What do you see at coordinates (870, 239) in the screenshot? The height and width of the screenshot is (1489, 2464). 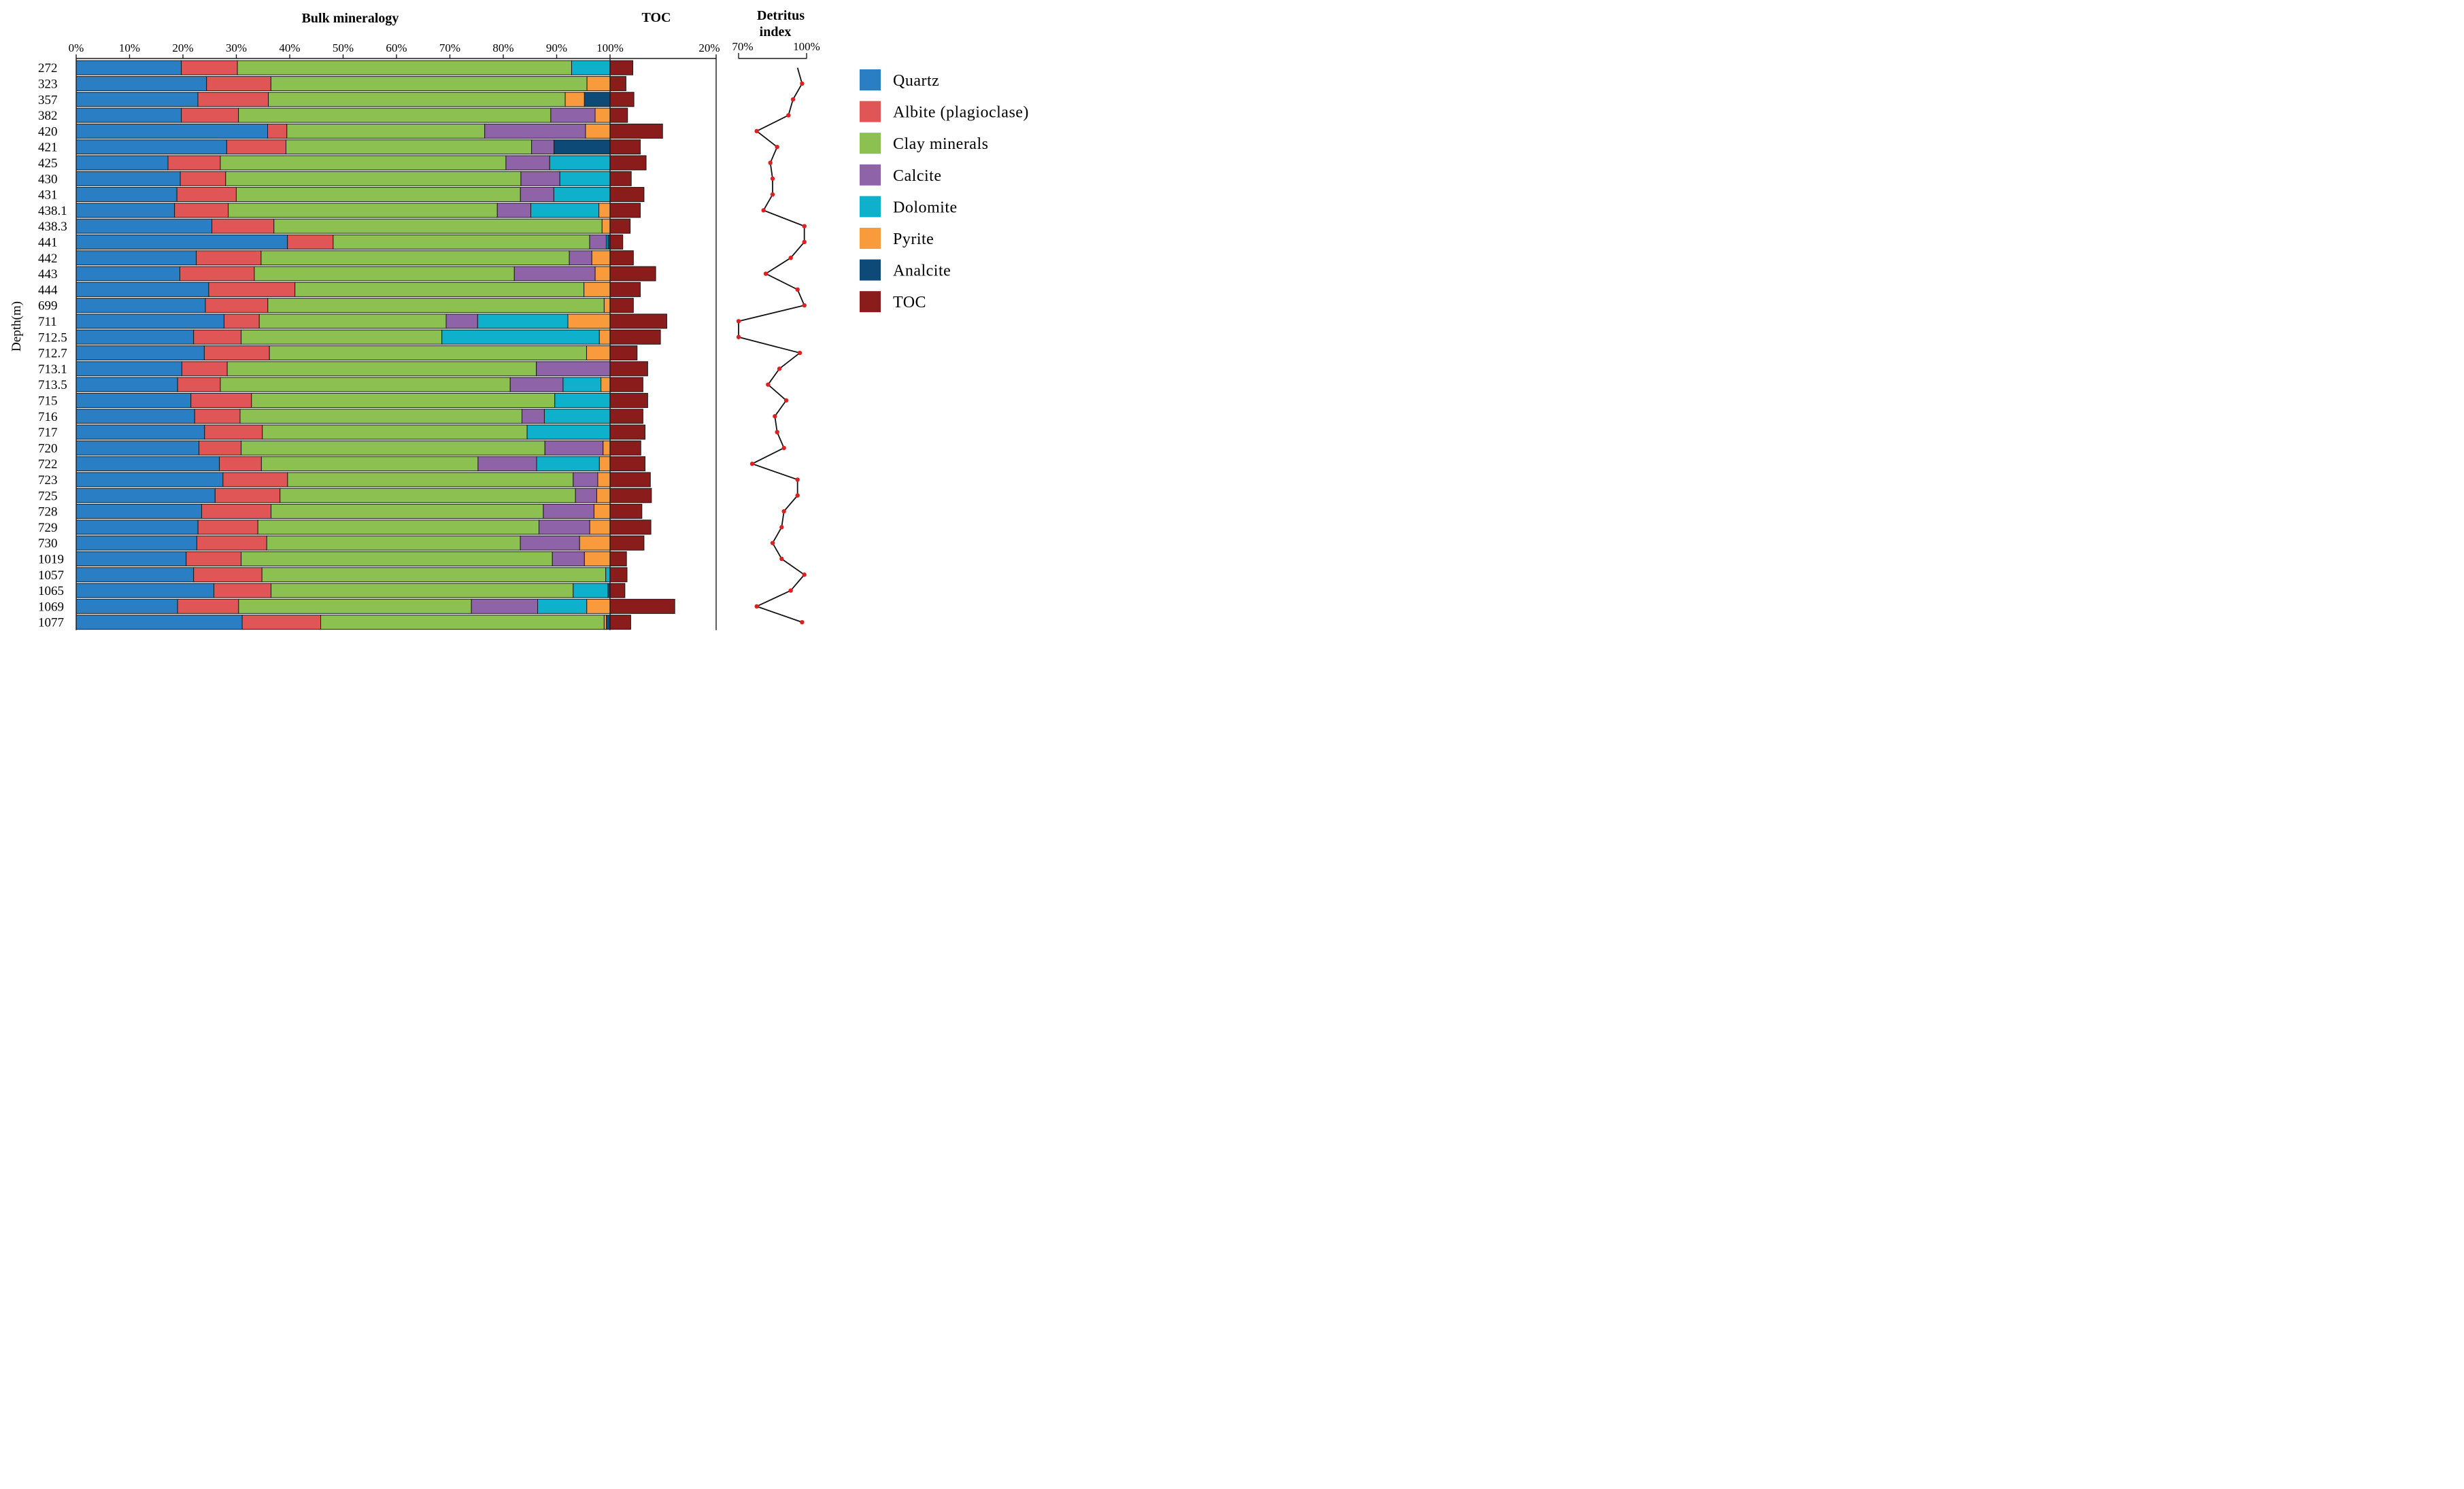 I see `legend-swatch-pyrite` at bounding box center [870, 239].